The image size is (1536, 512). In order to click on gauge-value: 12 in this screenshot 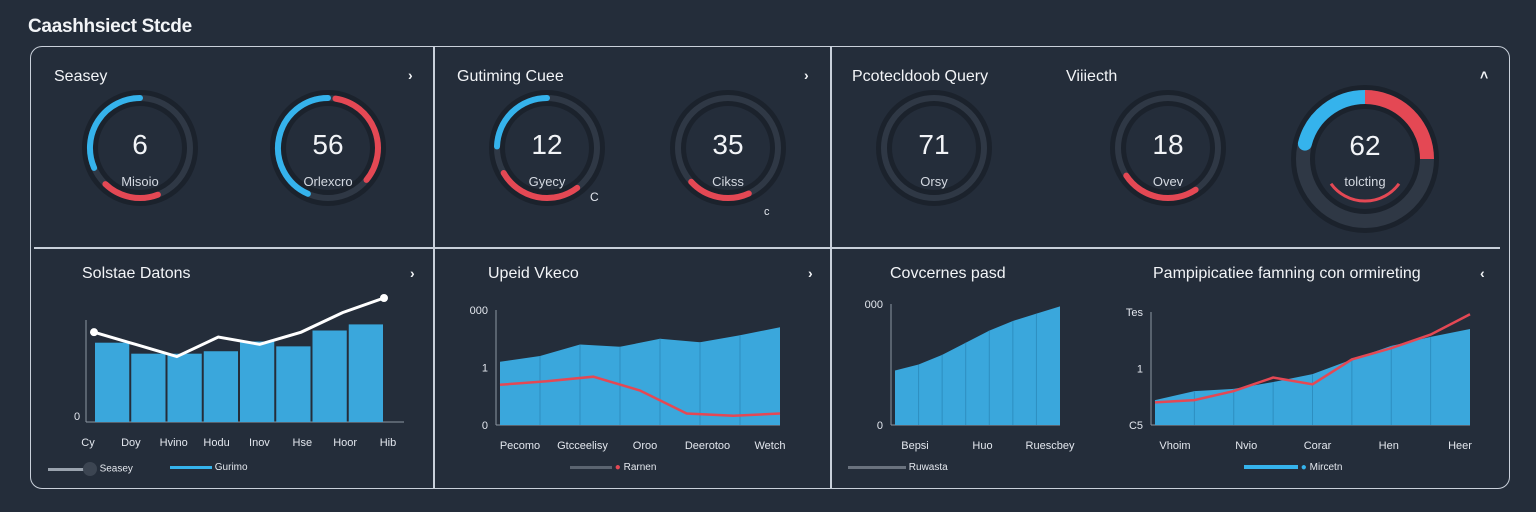, I will do `click(547, 144)`.